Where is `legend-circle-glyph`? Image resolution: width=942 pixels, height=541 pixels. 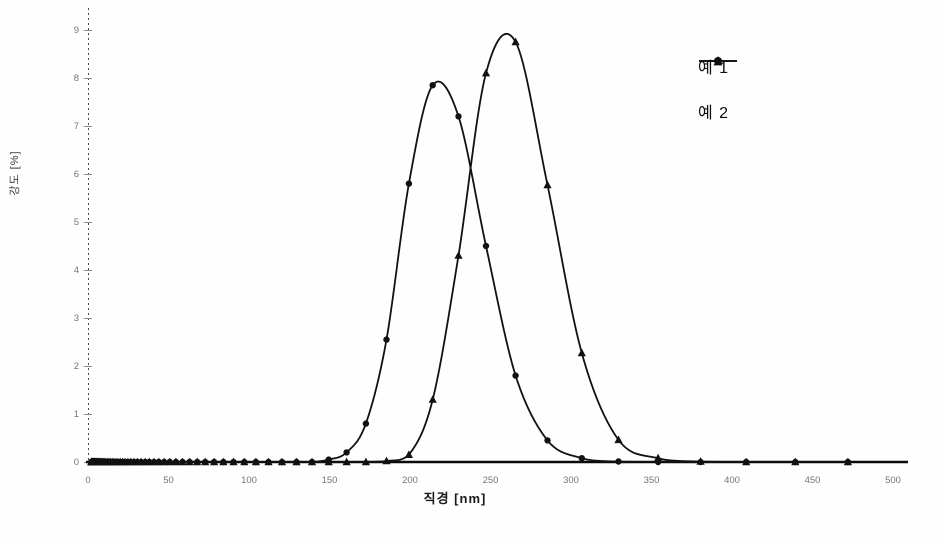
legend-circle-glyph is located at coordinates (718, 61).